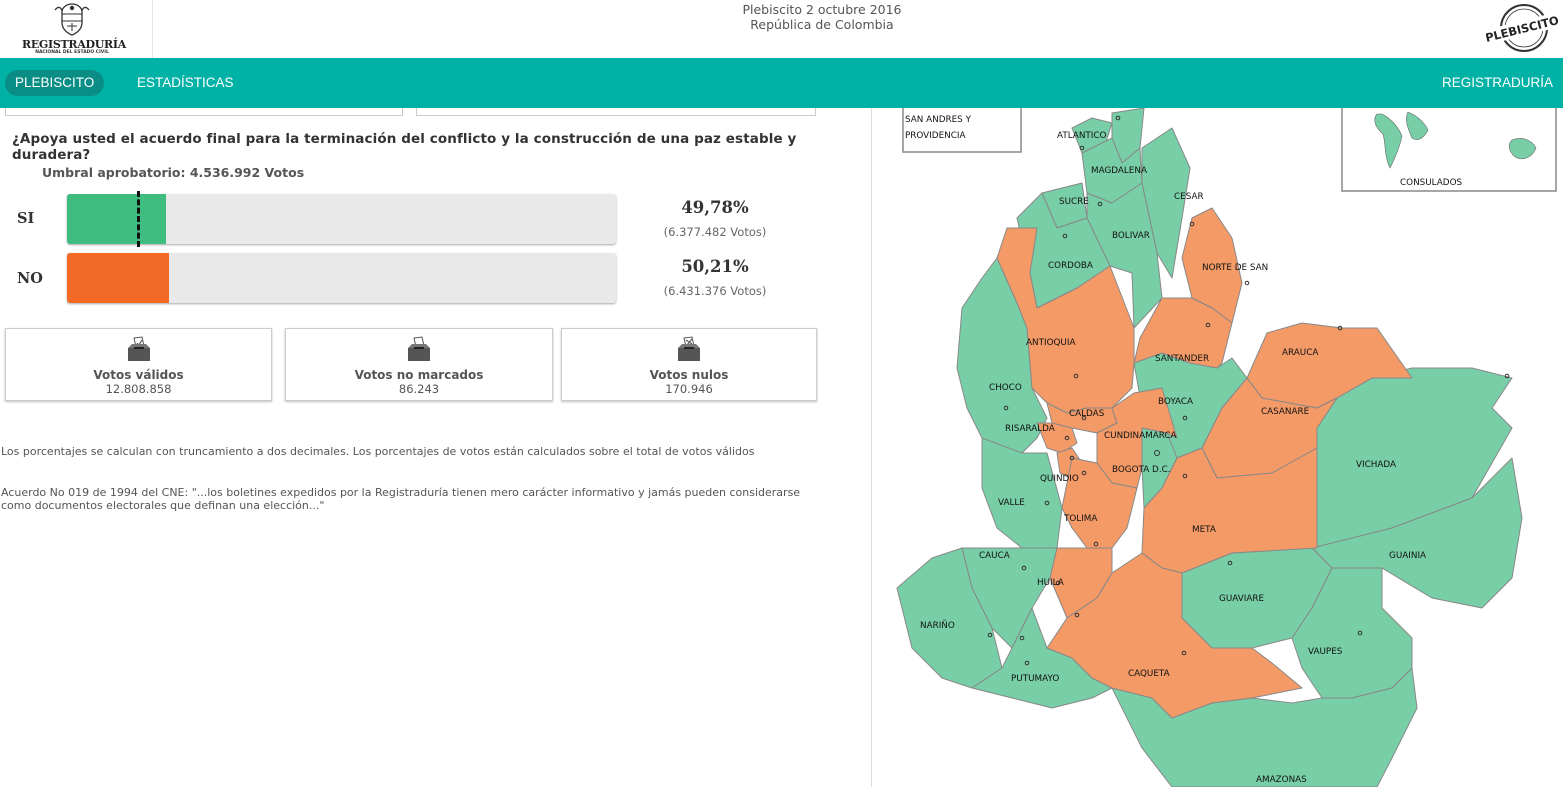 The width and height of the screenshot is (1563, 787). What do you see at coordinates (341, 219) in the screenshot?
I see `si-result-bar` at bounding box center [341, 219].